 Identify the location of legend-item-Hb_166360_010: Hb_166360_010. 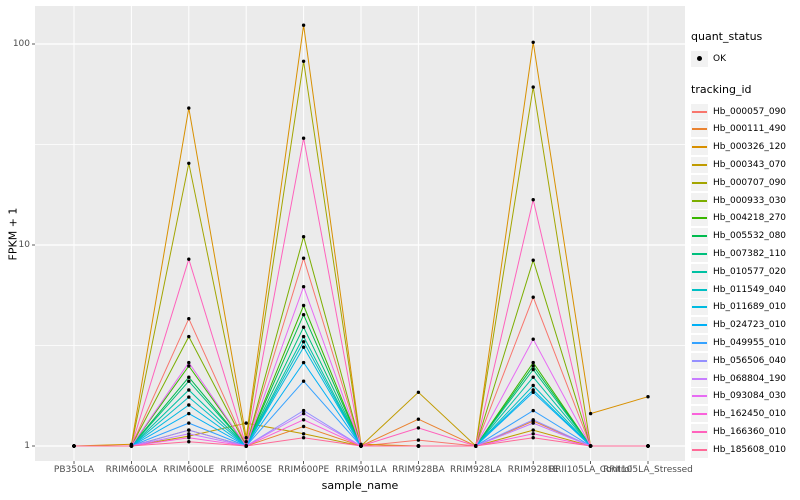
(745, 432).